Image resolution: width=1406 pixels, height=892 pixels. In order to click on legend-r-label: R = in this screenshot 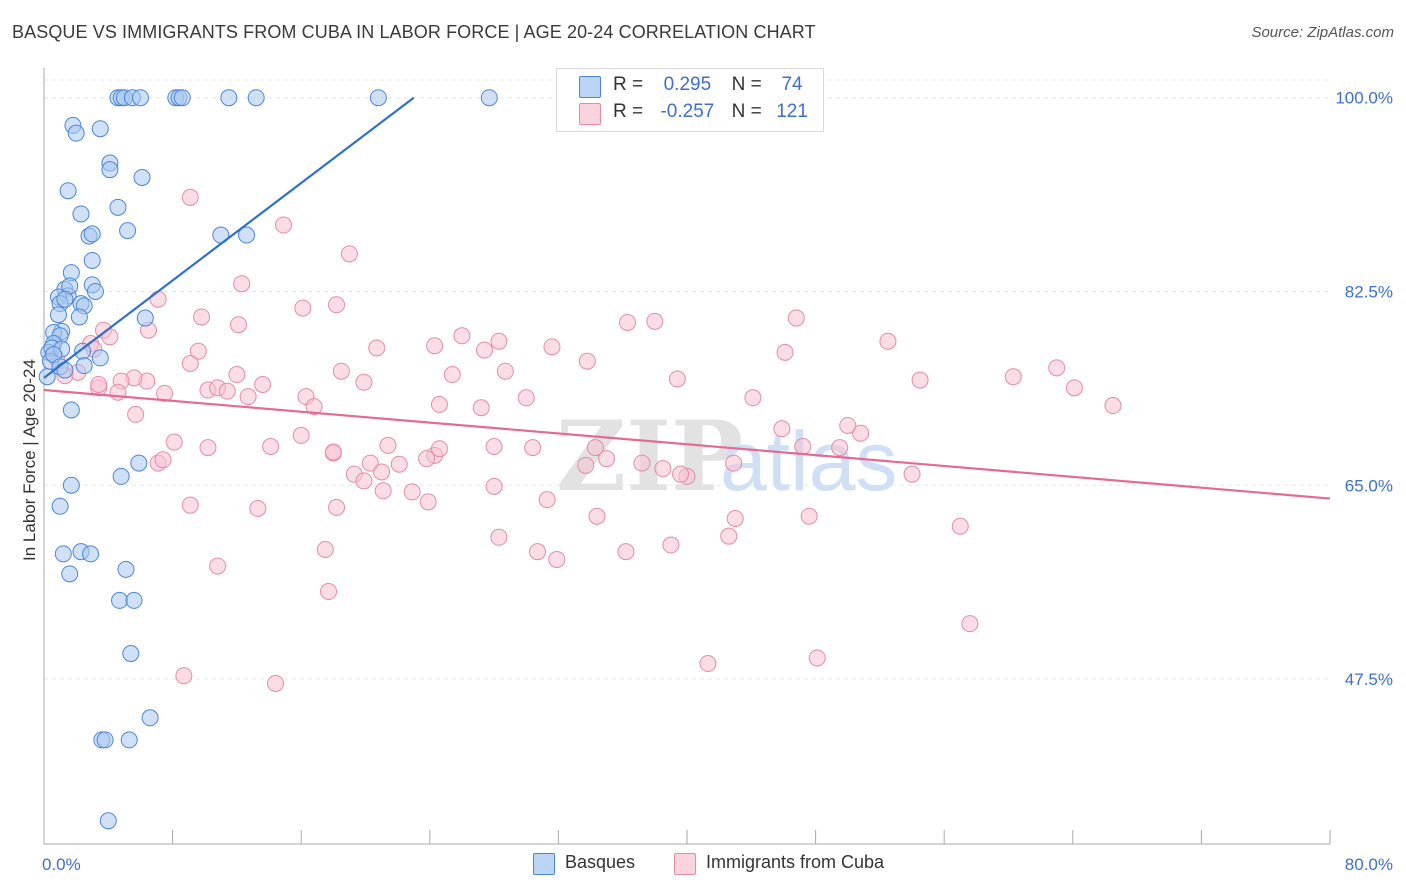, I will do `click(628, 84)`.